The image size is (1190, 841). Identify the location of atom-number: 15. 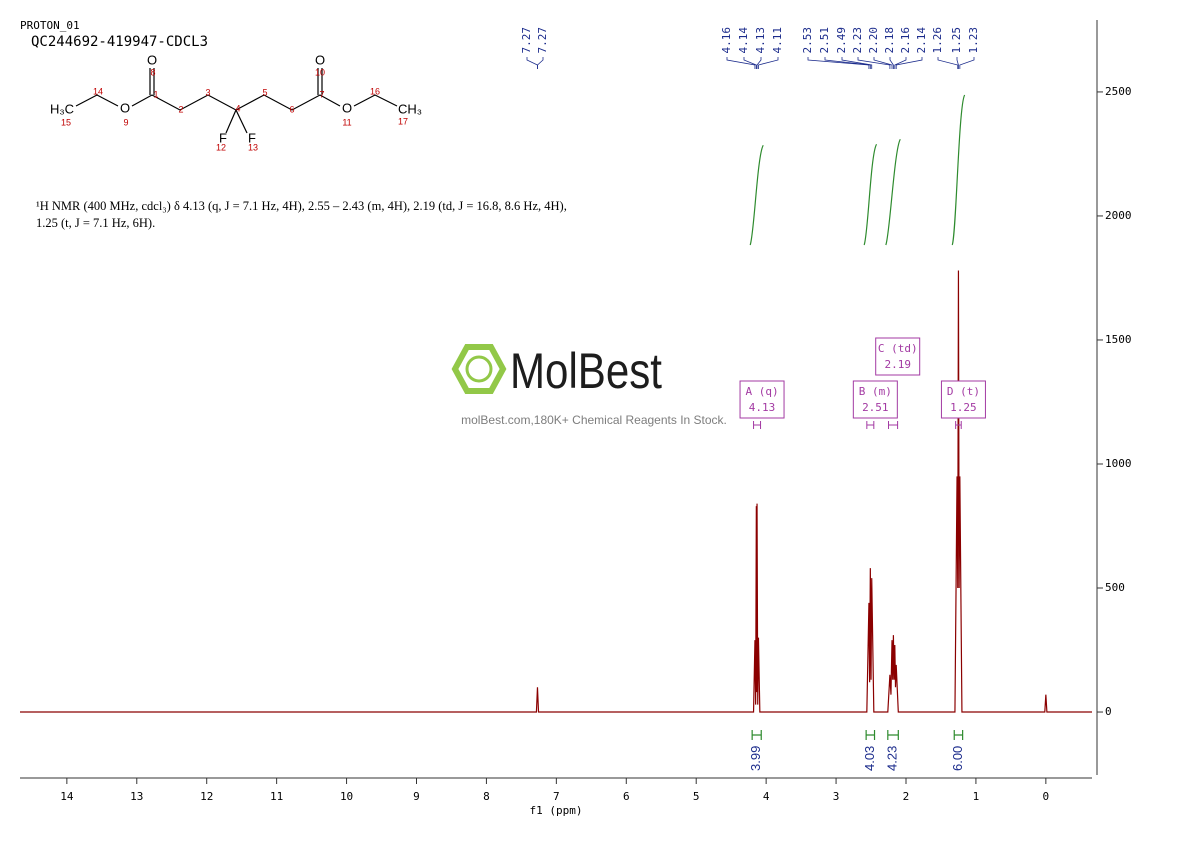
(66, 122).